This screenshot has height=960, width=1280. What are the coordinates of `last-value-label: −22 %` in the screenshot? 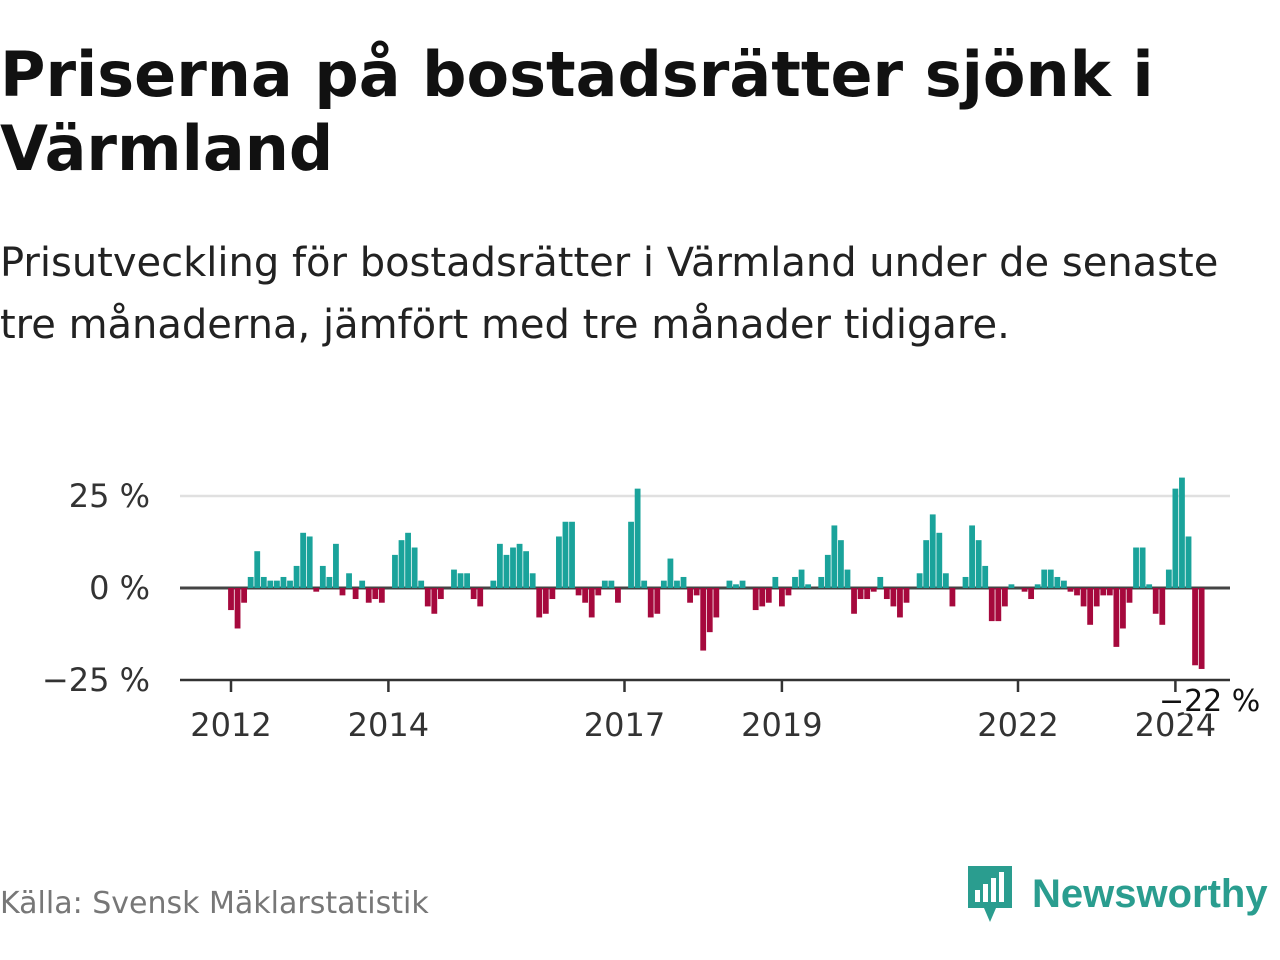 It's located at (1209, 701).